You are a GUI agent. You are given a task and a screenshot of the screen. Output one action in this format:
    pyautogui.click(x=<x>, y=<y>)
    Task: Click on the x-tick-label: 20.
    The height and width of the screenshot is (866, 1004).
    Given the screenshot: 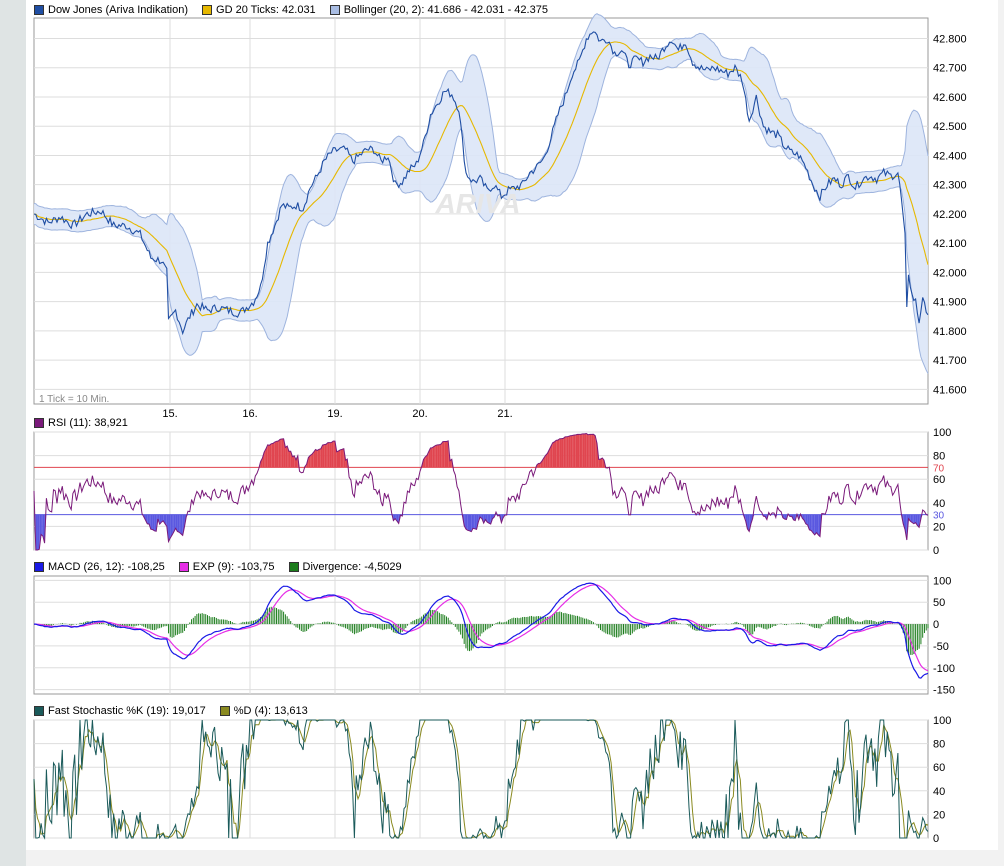 What is the action you would take?
    pyautogui.click(x=419, y=414)
    